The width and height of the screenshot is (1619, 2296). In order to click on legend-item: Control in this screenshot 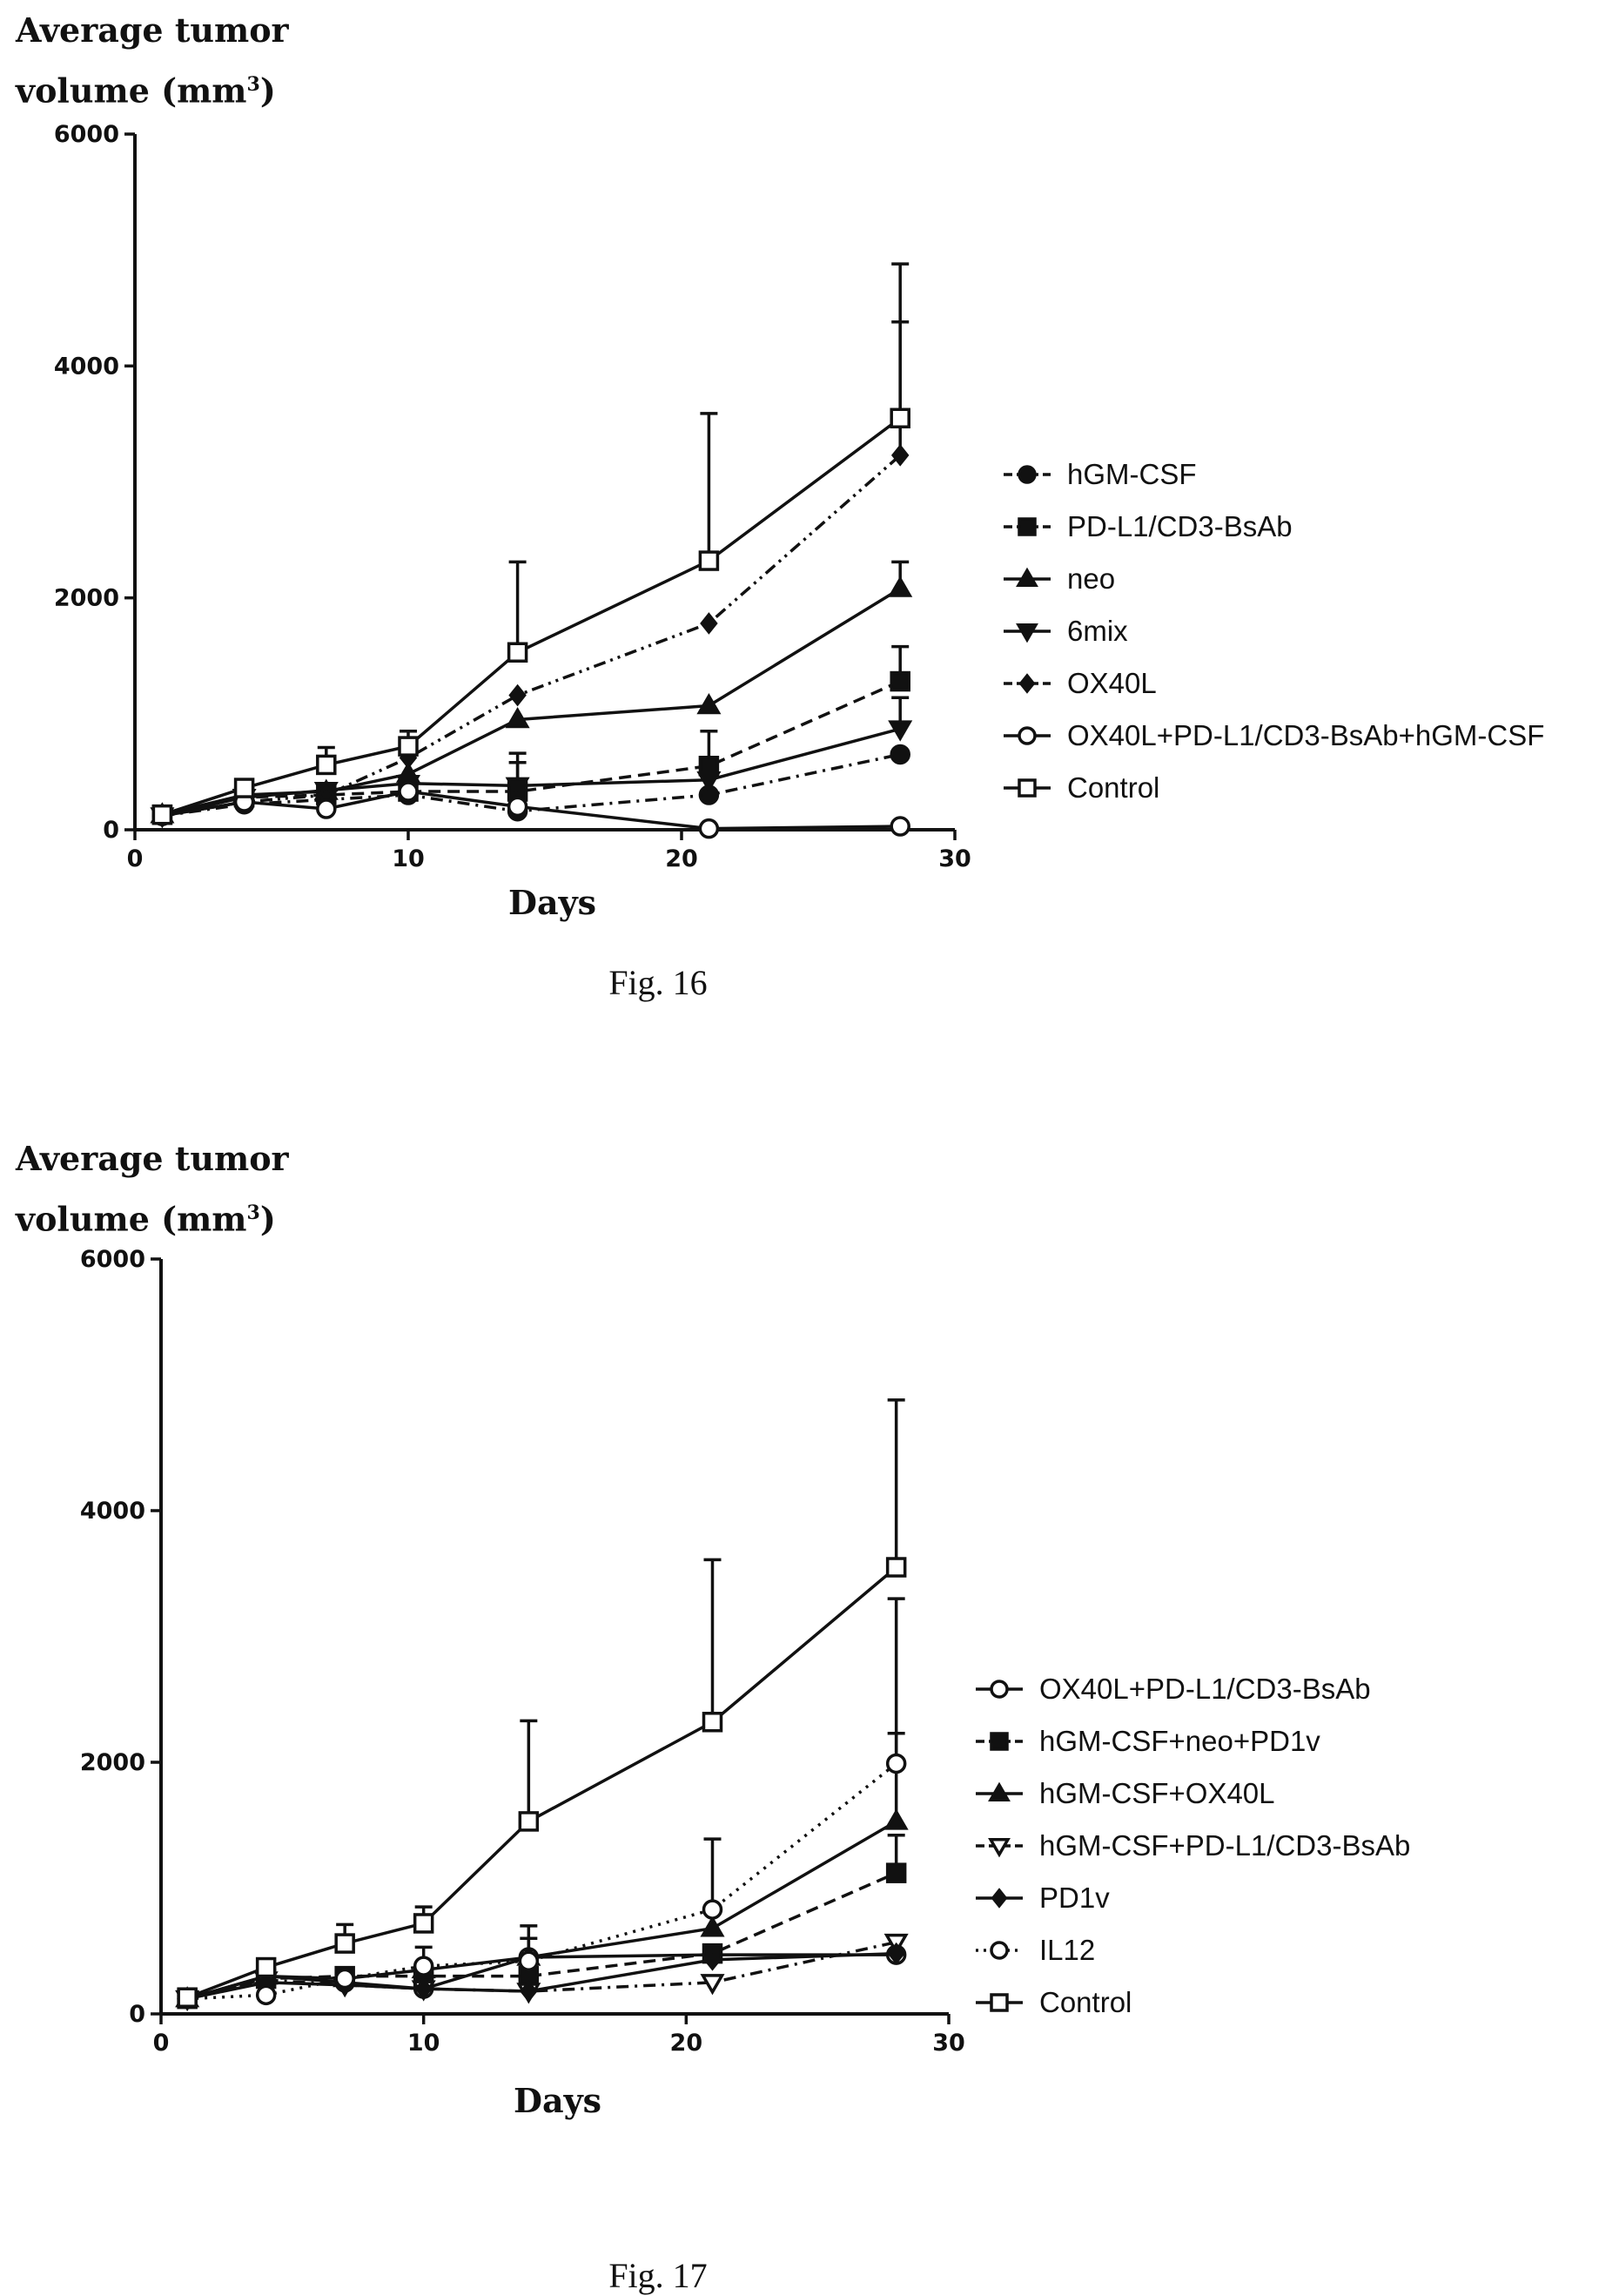, I will do `click(1191, 2003)`.